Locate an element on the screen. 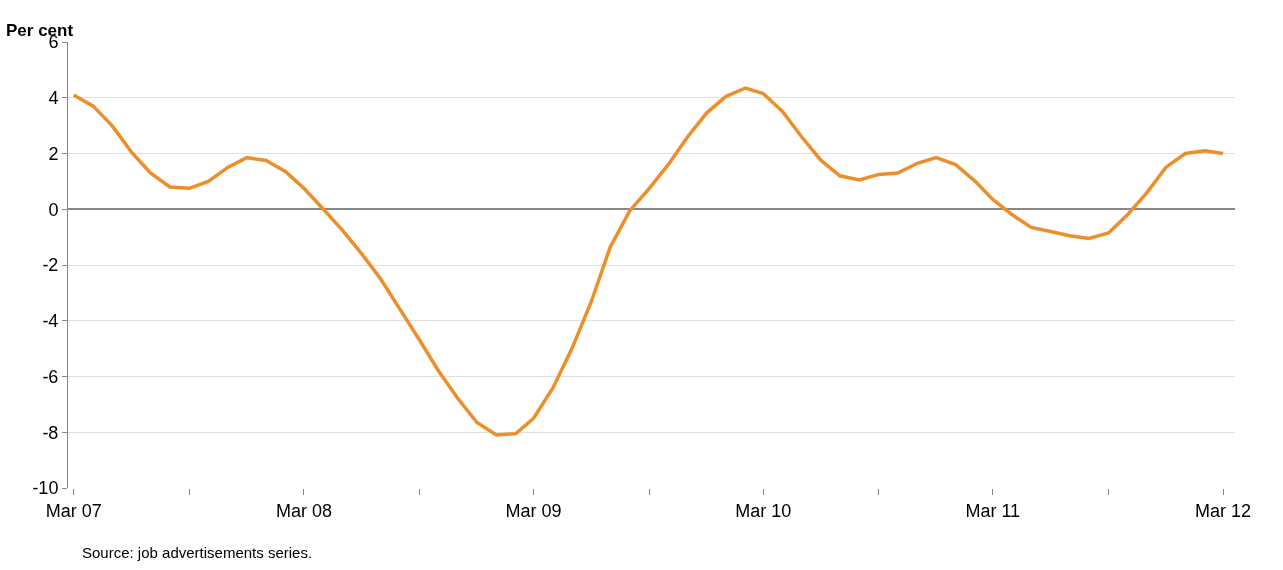 The height and width of the screenshot is (570, 1283). y-tick-label: -6 is located at coordinates (50, 376).